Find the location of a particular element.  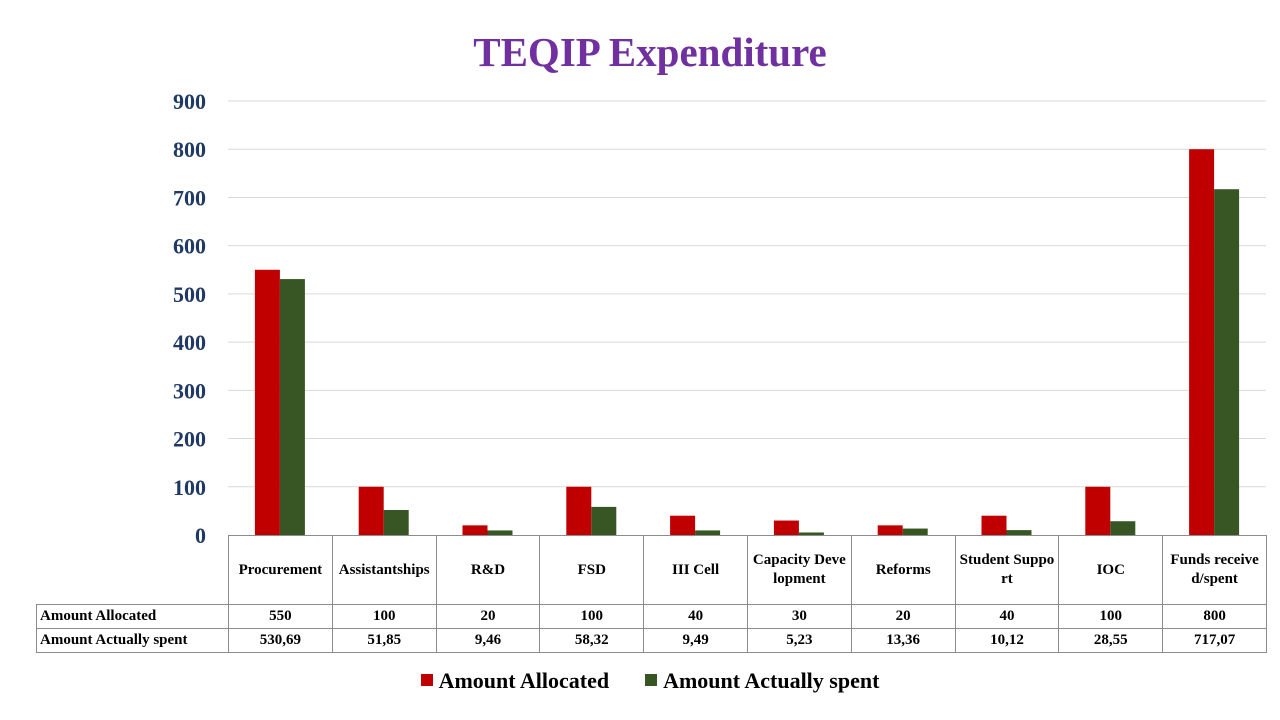

category-label: Assistantships is located at coordinates (384, 570).